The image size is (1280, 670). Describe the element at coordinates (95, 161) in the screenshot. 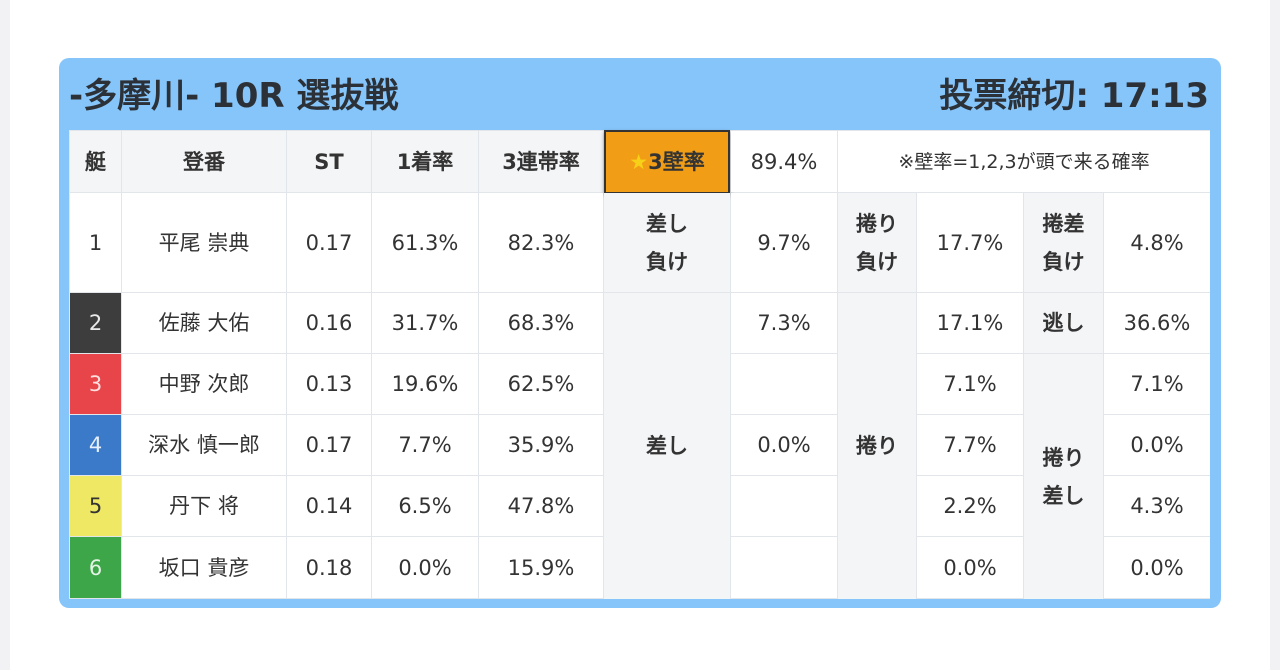

I see `header-boat: 艇` at that location.